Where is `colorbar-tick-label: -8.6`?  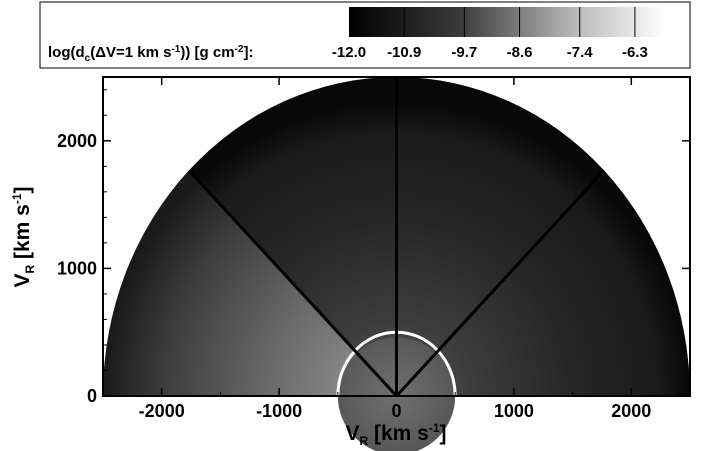
colorbar-tick-label: -8.6 is located at coordinates (520, 52).